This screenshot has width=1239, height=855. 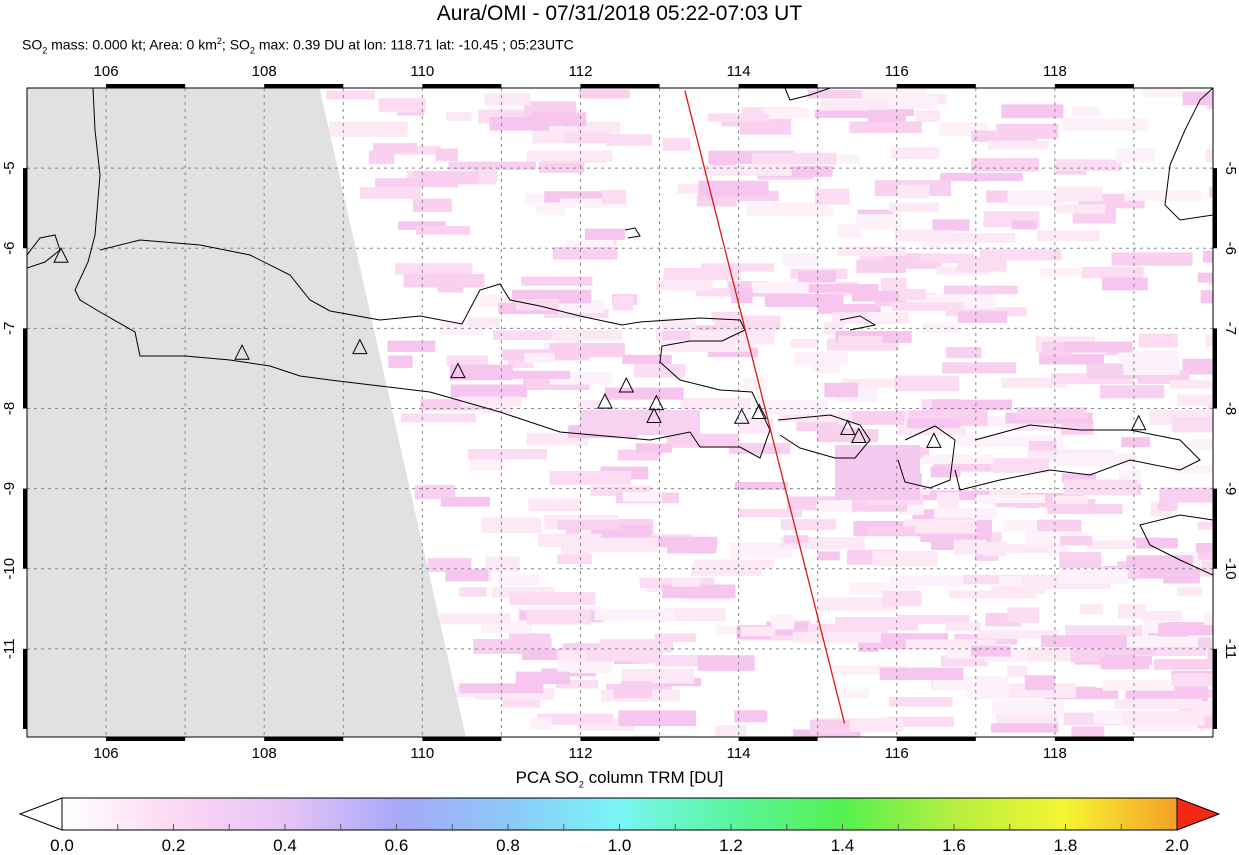 What do you see at coordinates (765, 407) in the screenshot?
I see `orbit-track-line` at bounding box center [765, 407].